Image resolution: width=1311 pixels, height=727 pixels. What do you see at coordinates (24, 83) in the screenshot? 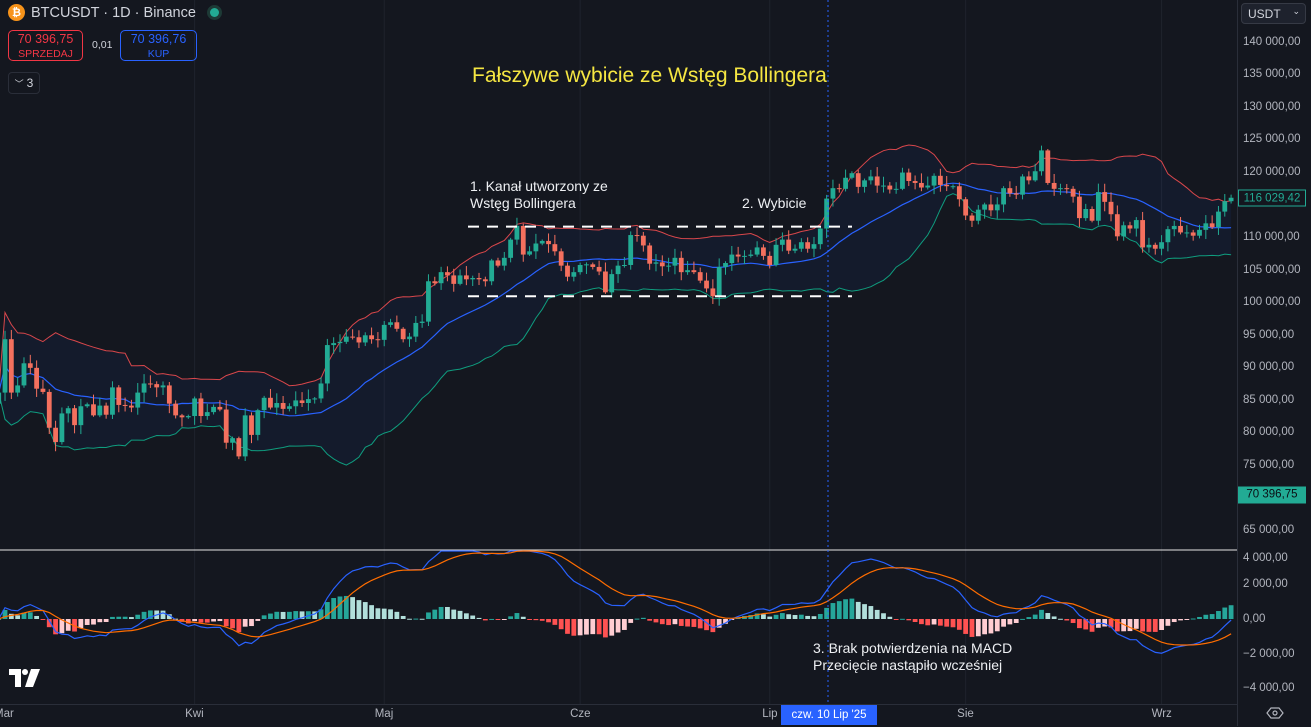
I see `indicators-toggle: ﹀ 3` at bounding box center [24, 83].